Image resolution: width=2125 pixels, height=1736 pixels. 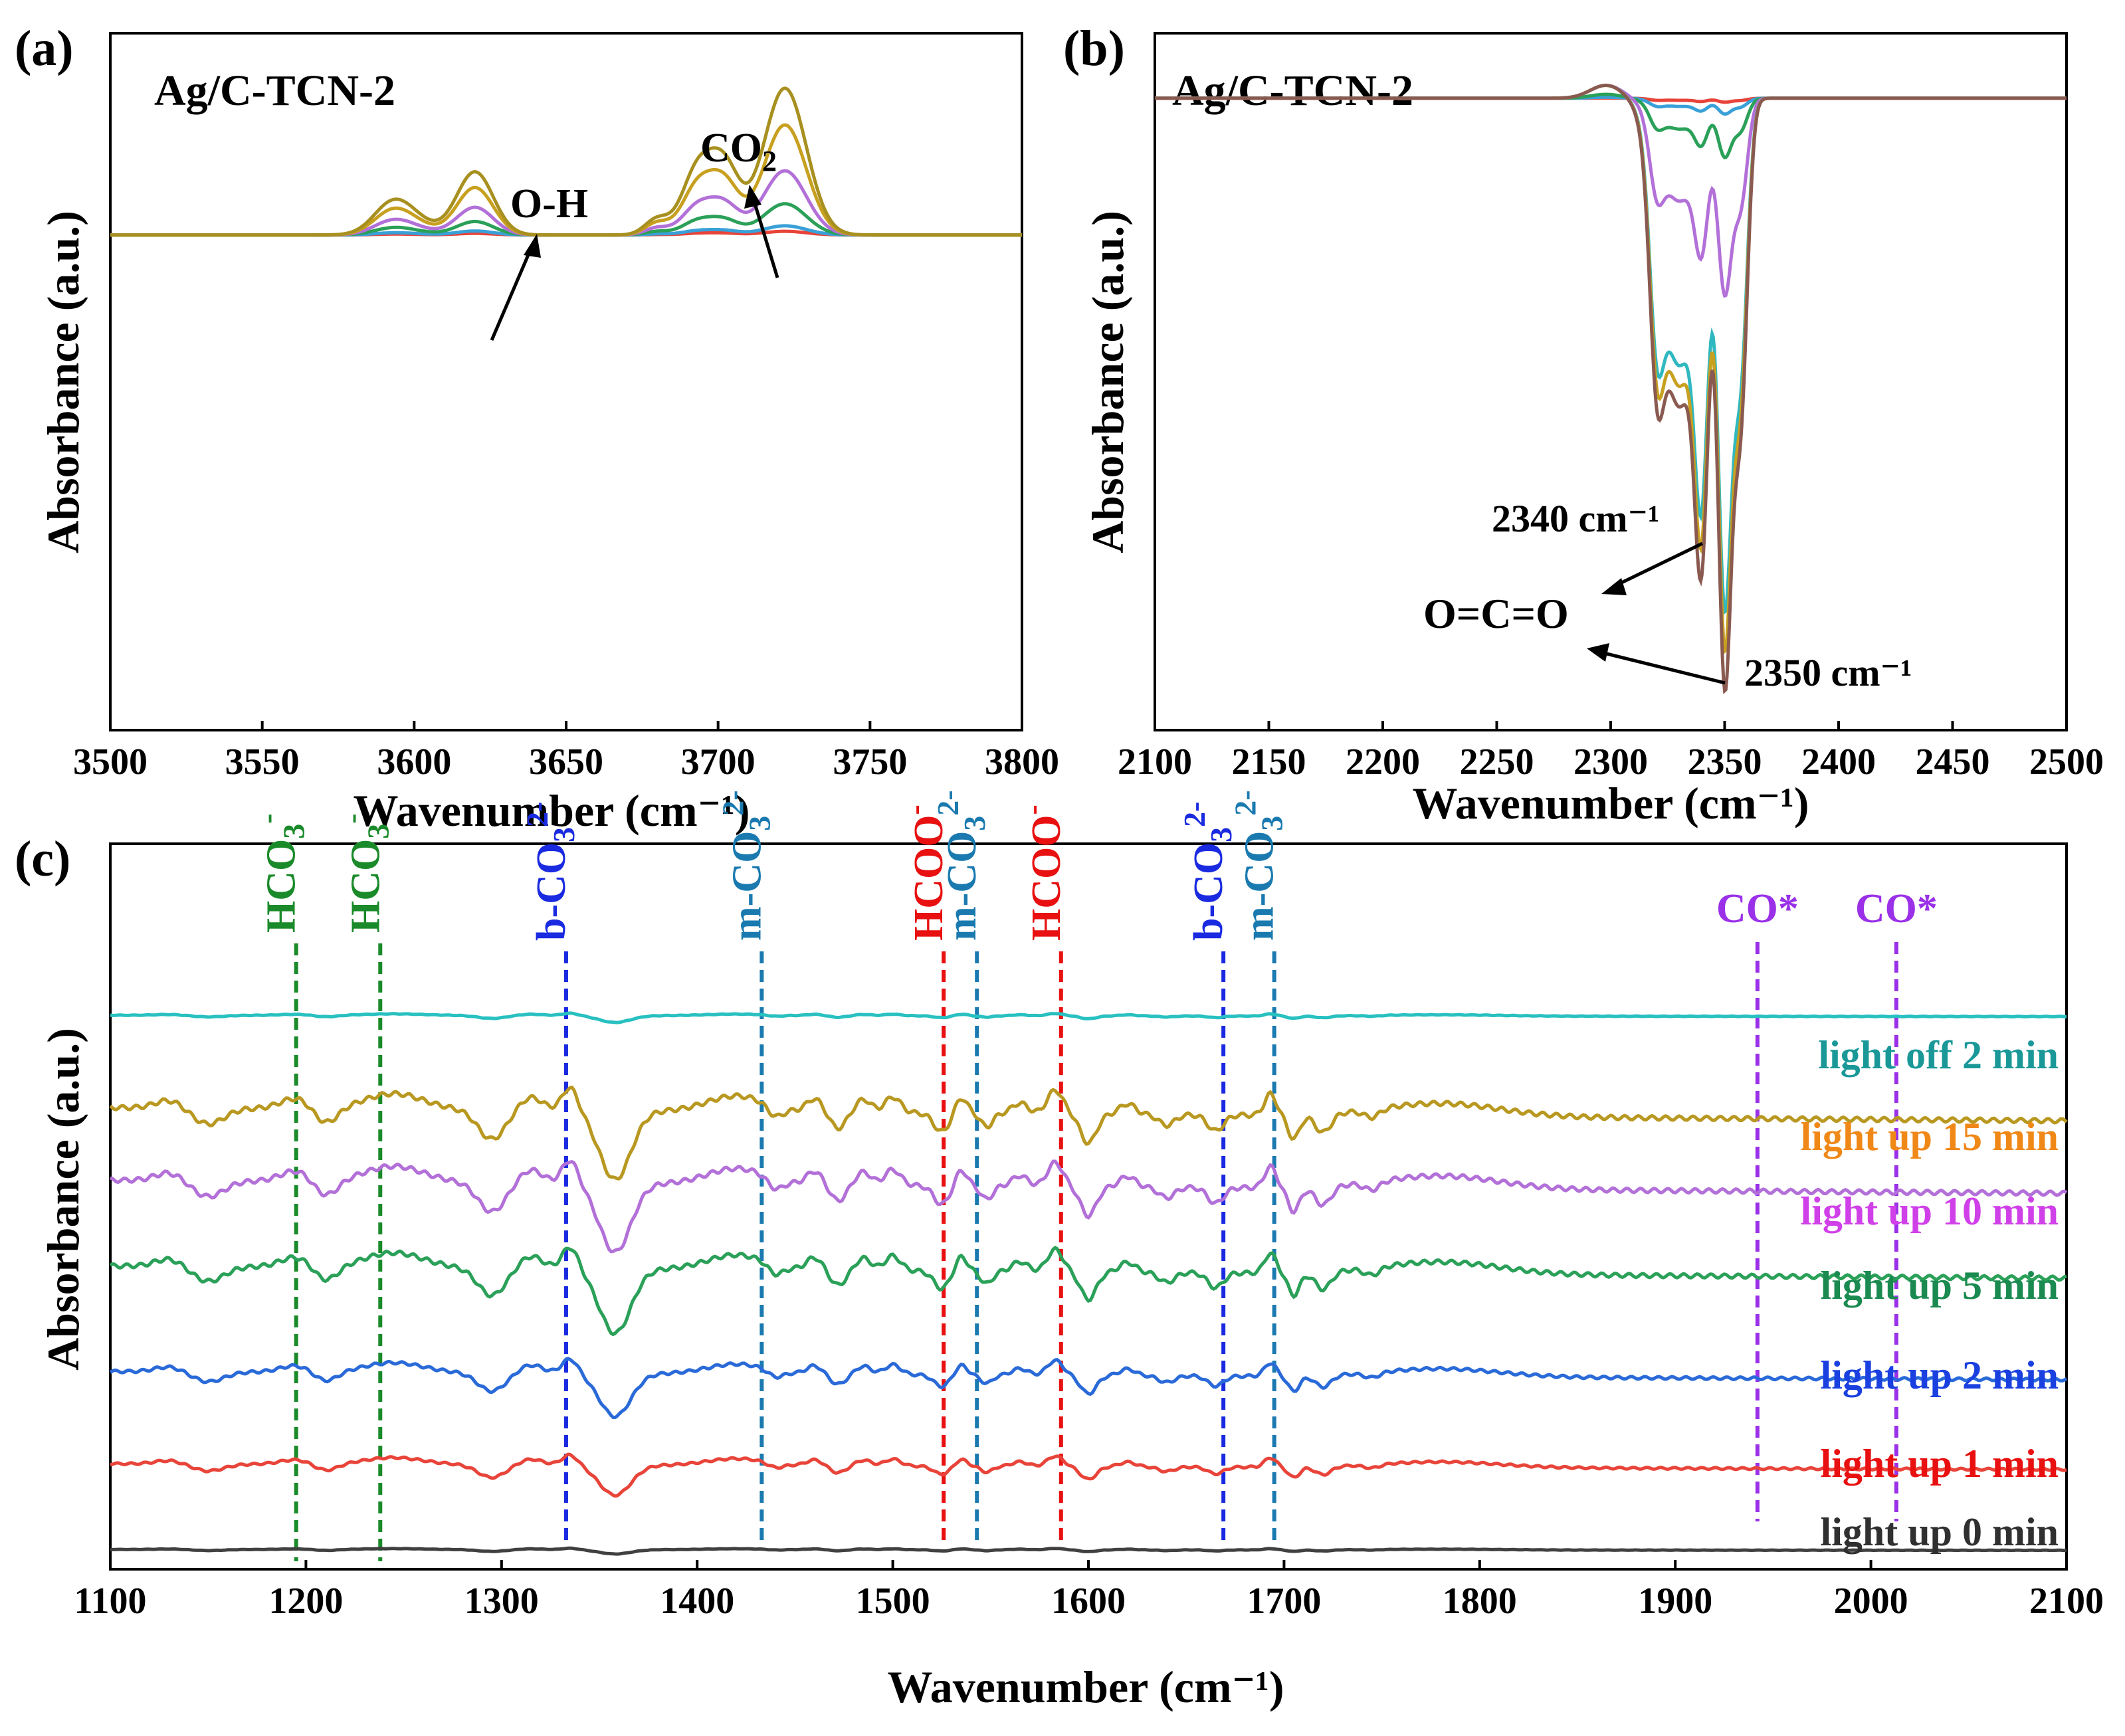 What do you see at coordinates (1953, 762) in the screenshot?
I see `panel-b-tick-label-2450: 2450` at bounding box center [1953, 762].